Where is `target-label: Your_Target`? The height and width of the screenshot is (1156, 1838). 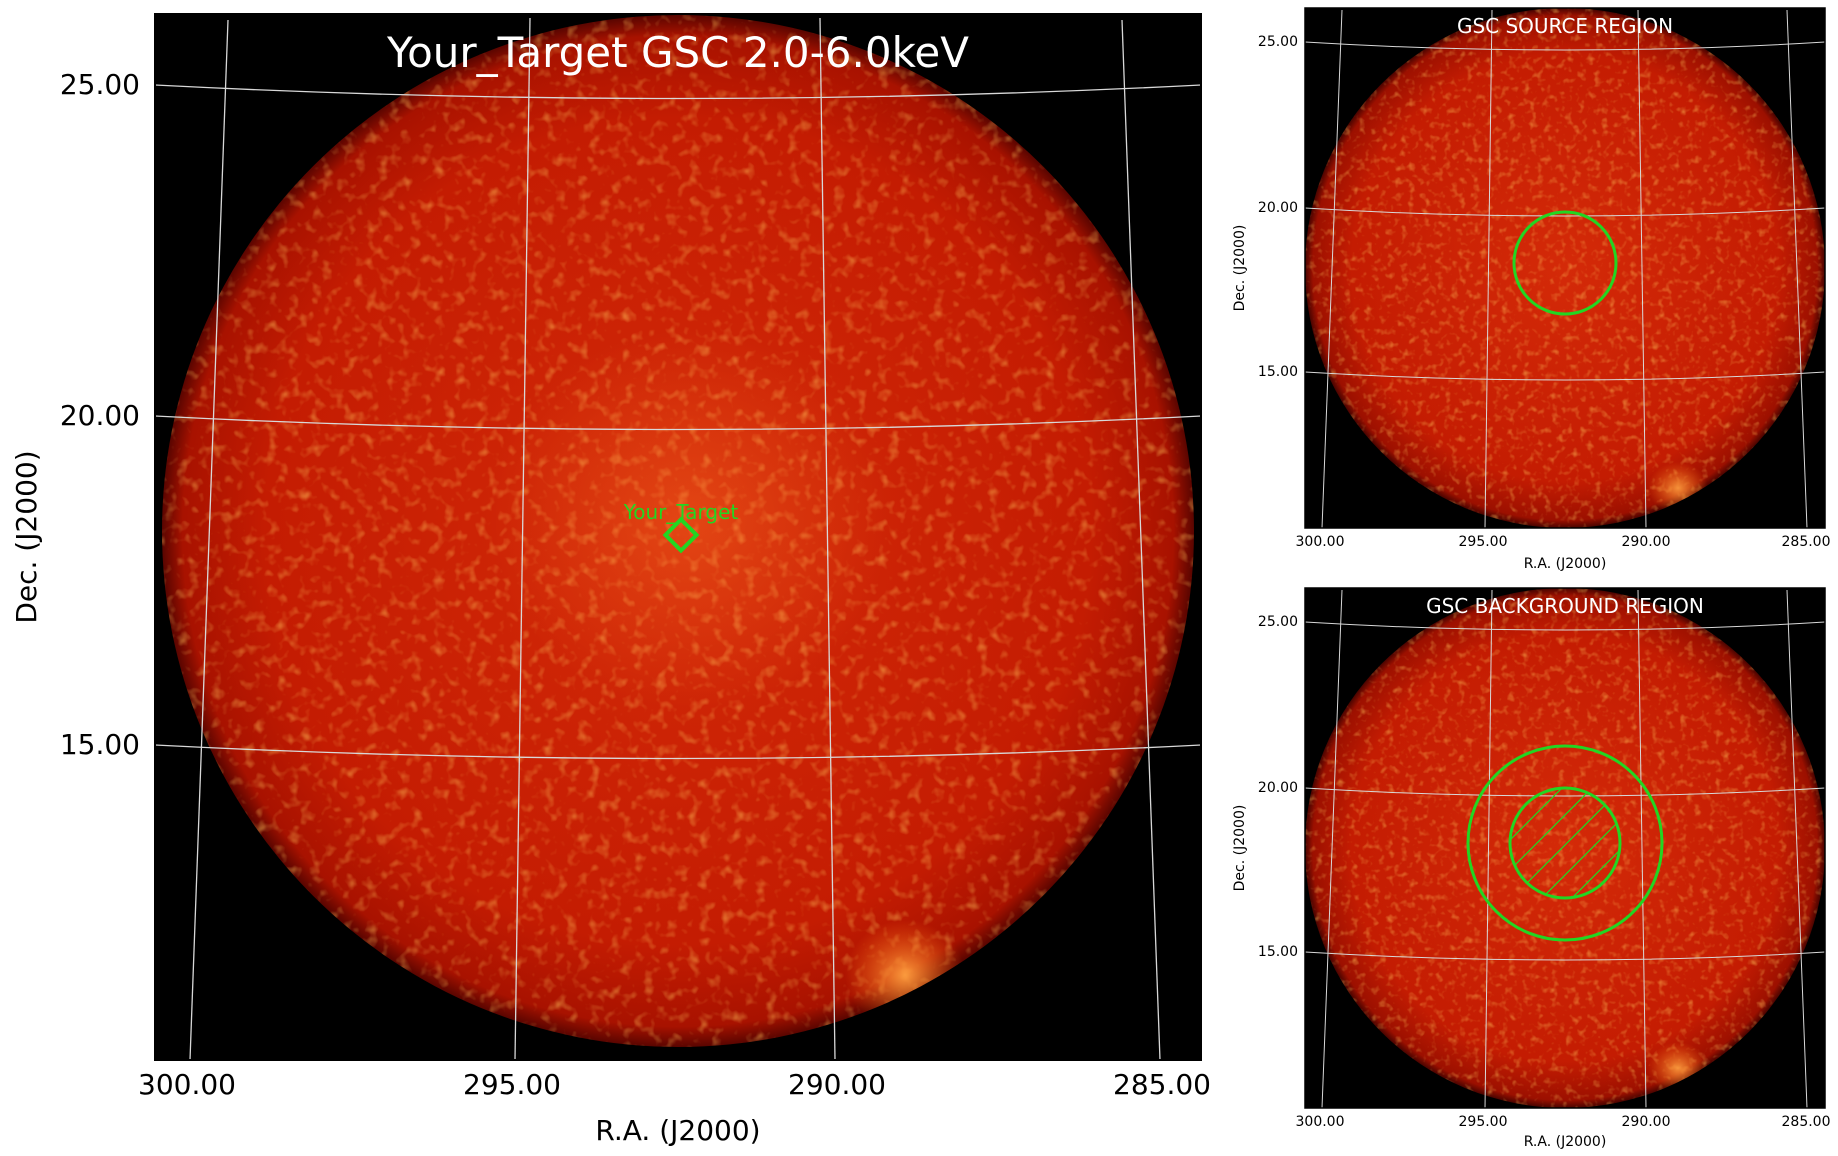
target-label: Your_Target is located at coordinates (681, 512).